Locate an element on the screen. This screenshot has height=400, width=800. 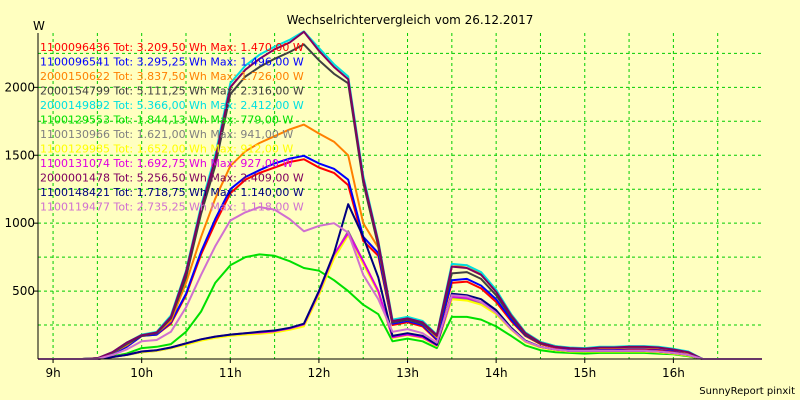
x-tick-label: 9h is located at coordinates (52, 373).